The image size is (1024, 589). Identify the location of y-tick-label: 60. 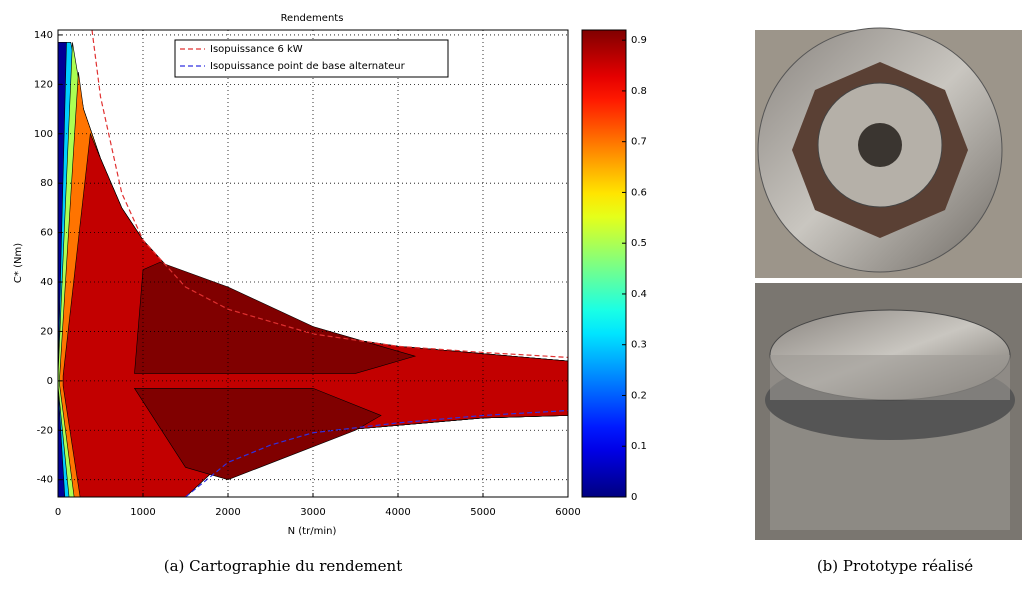
(46, 233).